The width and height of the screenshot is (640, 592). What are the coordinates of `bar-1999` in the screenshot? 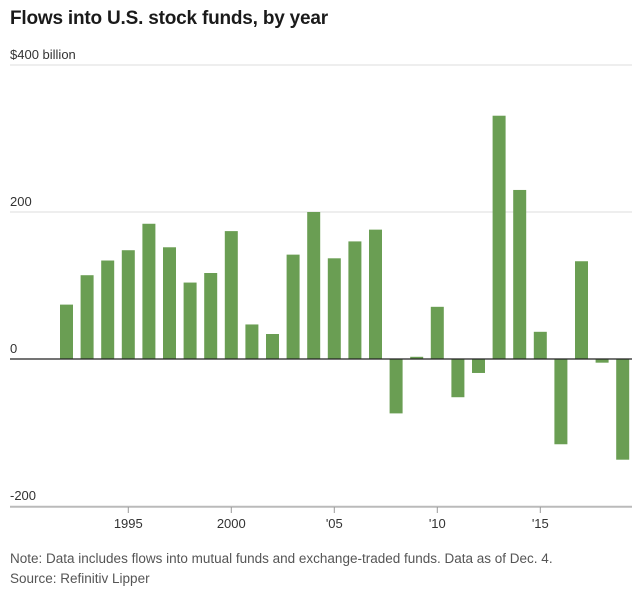 It's located at (211, 316).